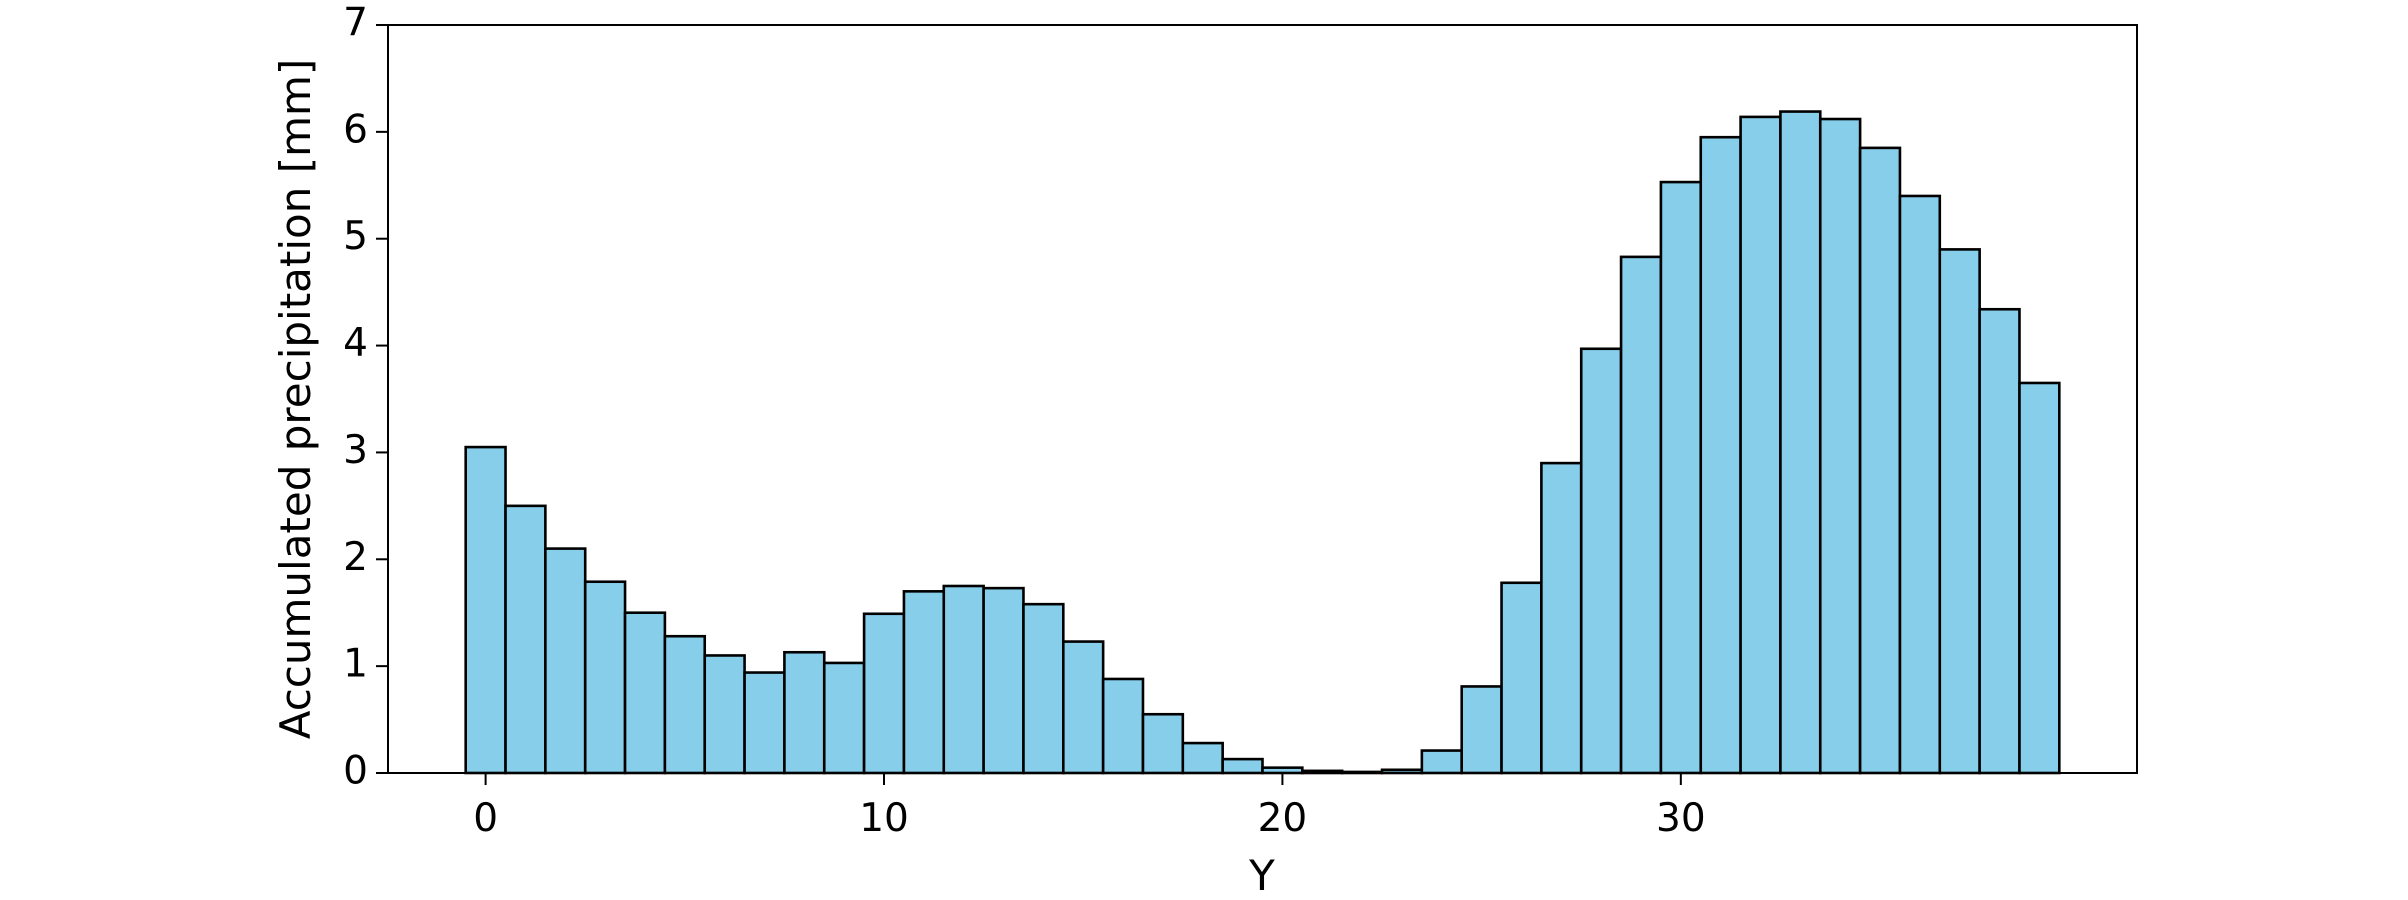  I want to click on x-axis-label: Y, so click(1261, 875).